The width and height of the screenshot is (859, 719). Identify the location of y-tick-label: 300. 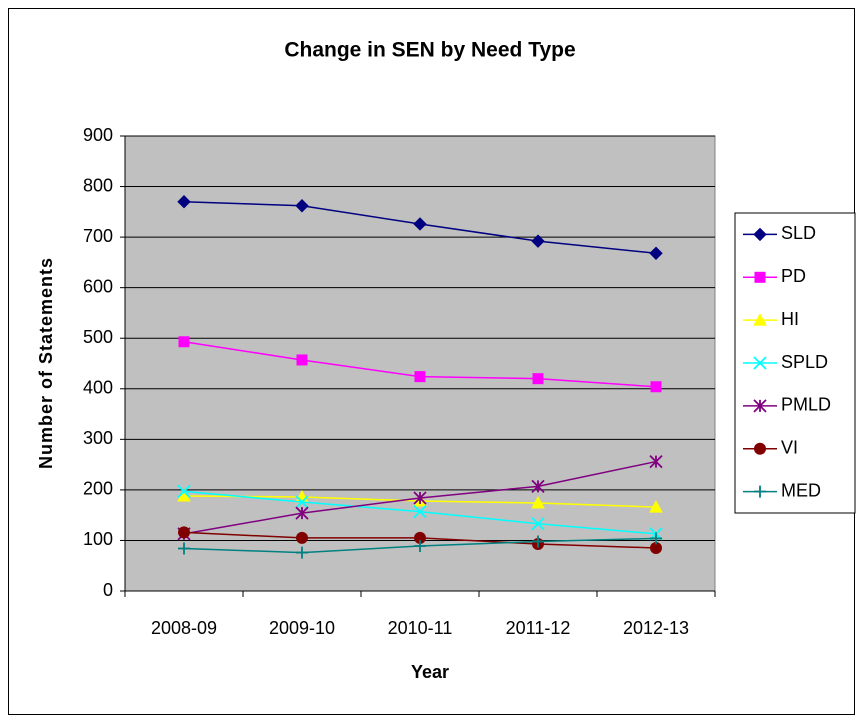
(98, 438).